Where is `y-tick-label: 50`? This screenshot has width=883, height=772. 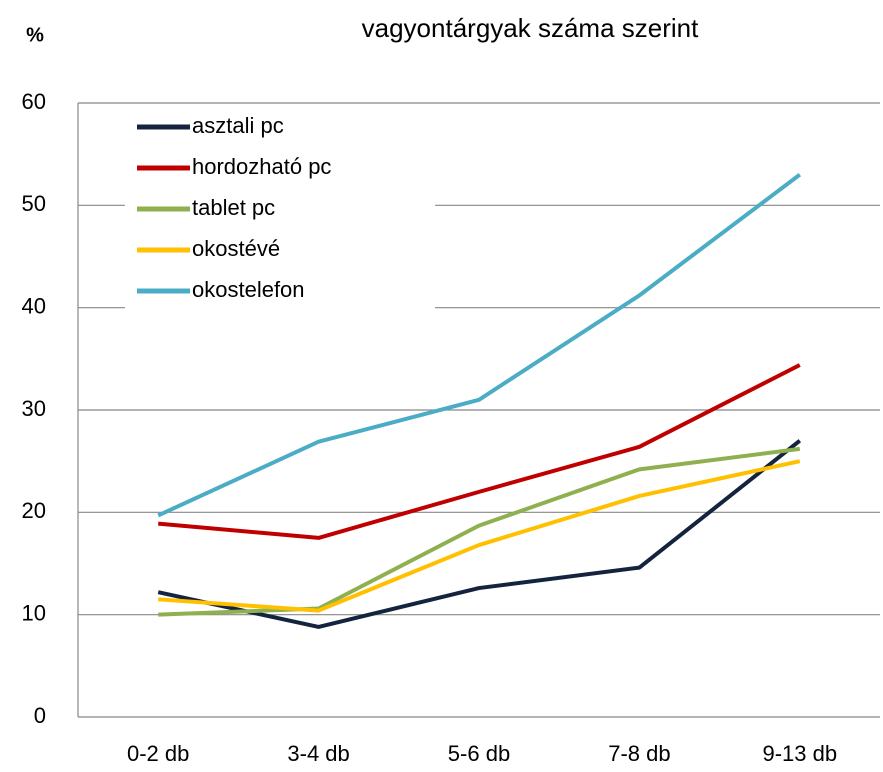 y-tick-label: 50 is located at coordinates (34, 203).